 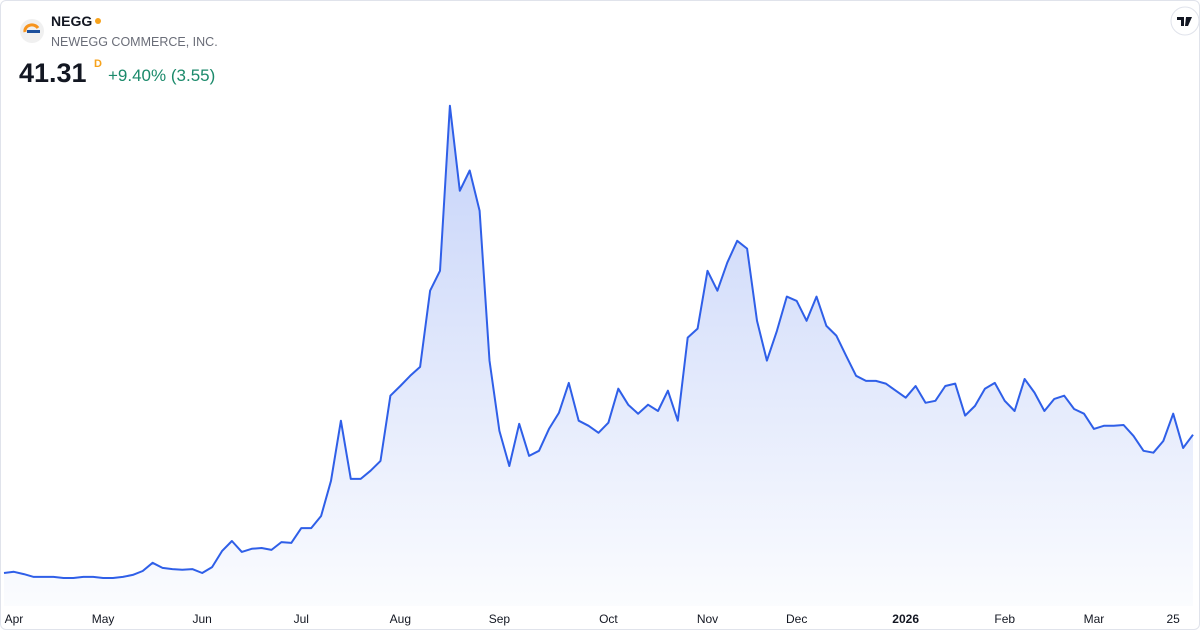 What do you see at coordinates (905, 619) in the screenshot?
I see `x-tick-label: 2026` at bounding box center [905, 619].